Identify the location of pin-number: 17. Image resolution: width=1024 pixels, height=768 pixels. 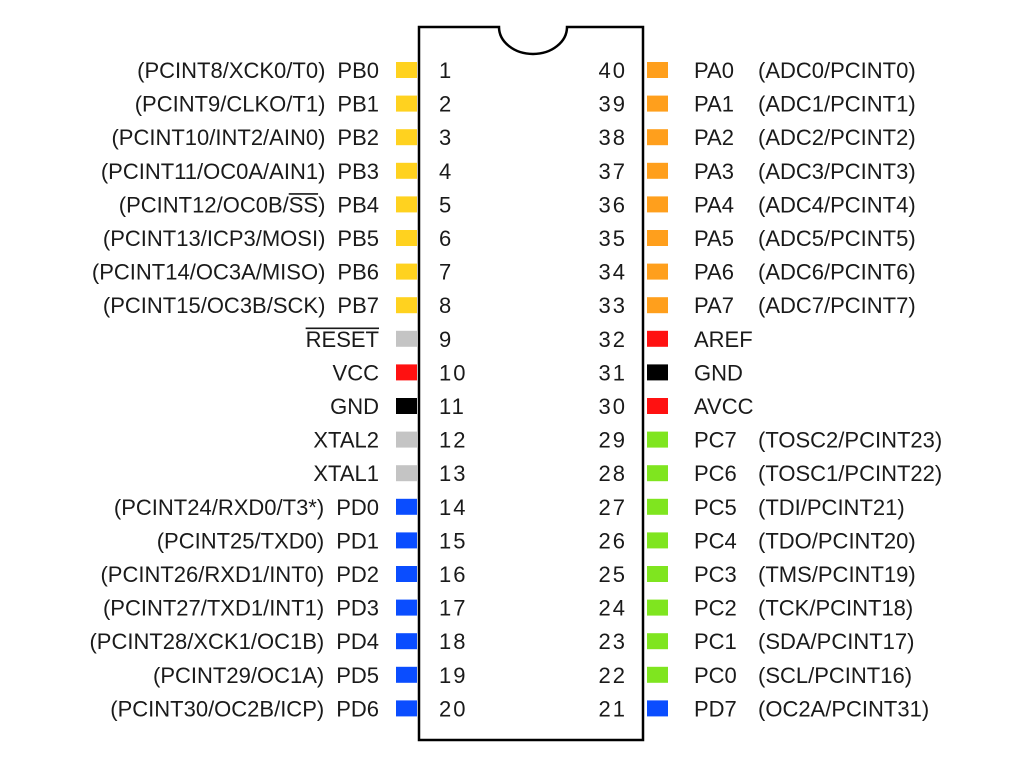
(453, 608).